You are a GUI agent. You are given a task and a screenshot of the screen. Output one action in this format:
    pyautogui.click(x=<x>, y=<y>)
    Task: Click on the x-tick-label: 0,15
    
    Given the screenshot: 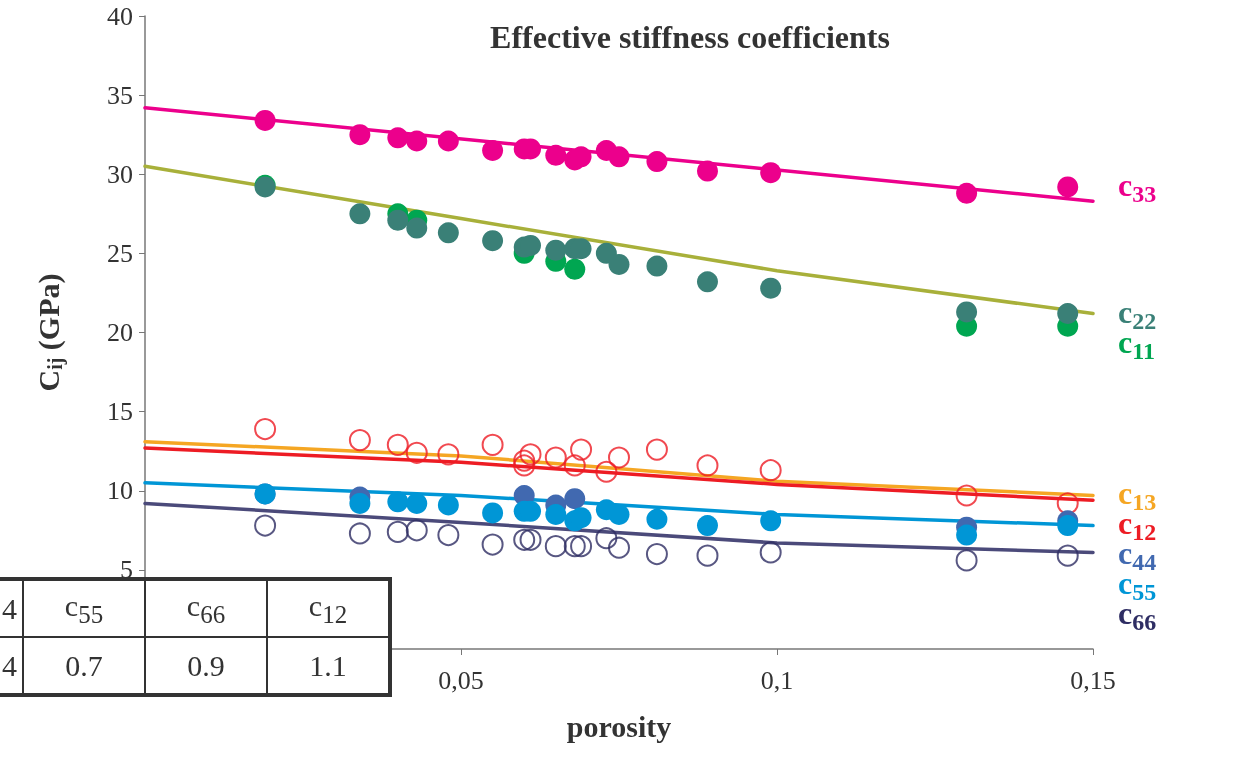 What is the action you would take?
    pyautogui.click(x=1093, y=680)
    